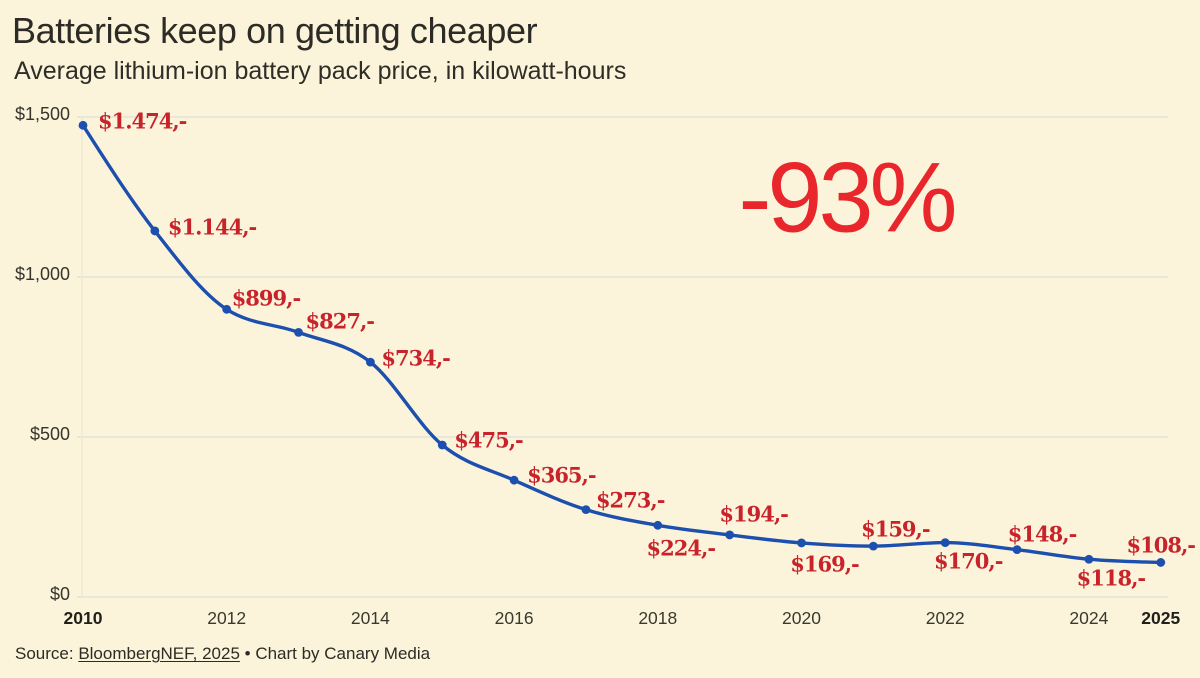 The image size is (1200, 678). Describe the element at coordinates (1161, 562) in the screenshot. I see `data-point-2025` at that location.